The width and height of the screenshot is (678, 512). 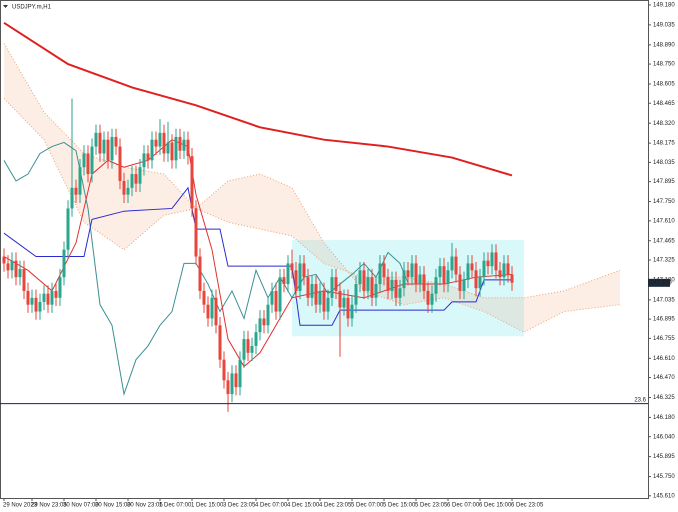 I want to click on chart-title: USDJPY.m,H1, so click(x=32, y=8).